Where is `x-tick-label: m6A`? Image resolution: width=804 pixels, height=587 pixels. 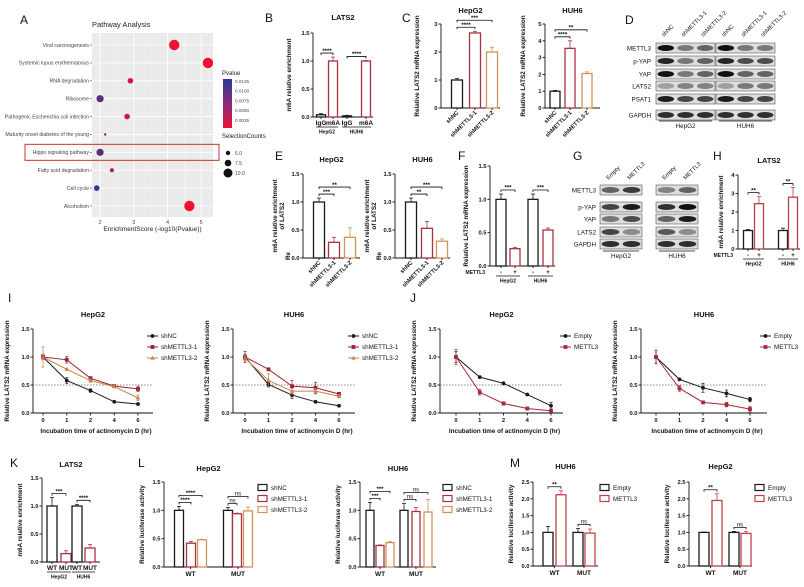
x-tick-label: m6A is located at coordinates (333, 123).